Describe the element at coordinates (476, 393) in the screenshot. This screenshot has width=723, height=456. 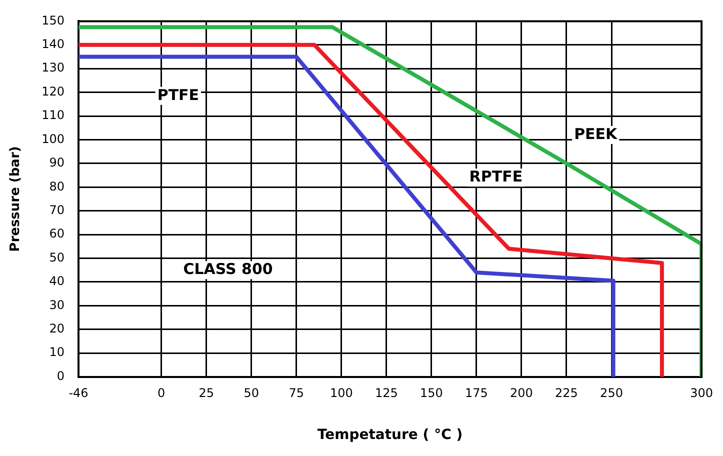
I see `x-tick-label: 175` at that location.